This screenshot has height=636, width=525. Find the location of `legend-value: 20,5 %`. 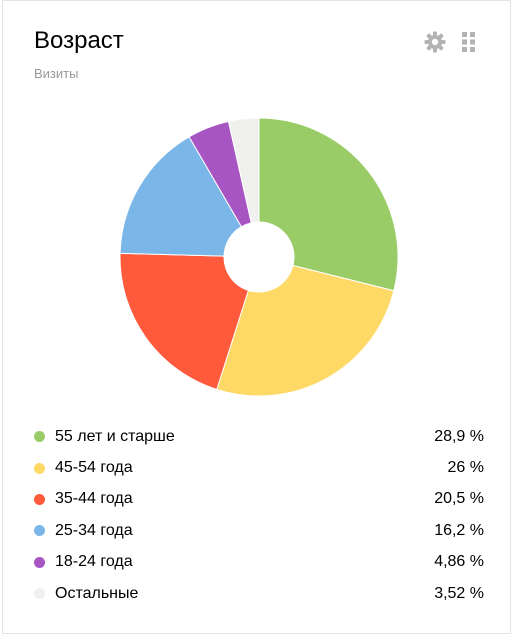

legend-value: 20,5 % is located at coordinates (459, 499).